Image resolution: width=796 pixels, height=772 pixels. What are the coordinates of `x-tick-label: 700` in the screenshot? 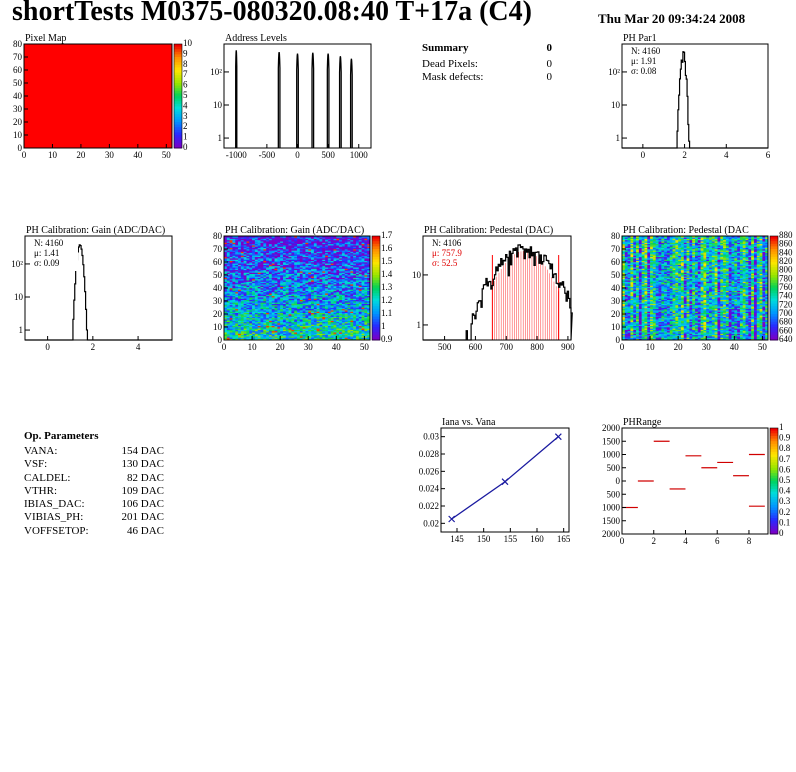 It's located at (507, 347).